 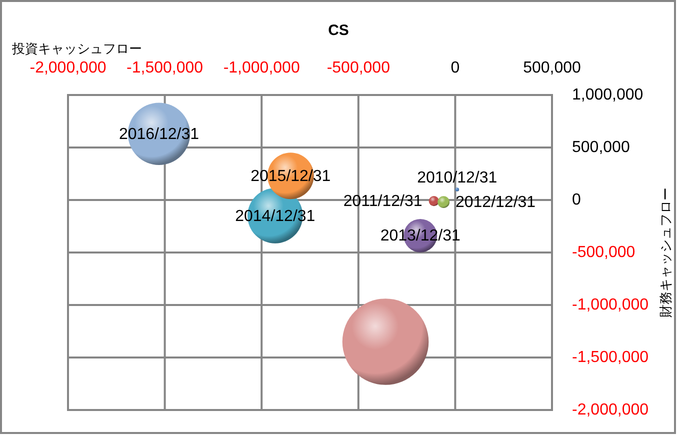 I want to click on x-tick-label: 0, so click(x=455, y=68).